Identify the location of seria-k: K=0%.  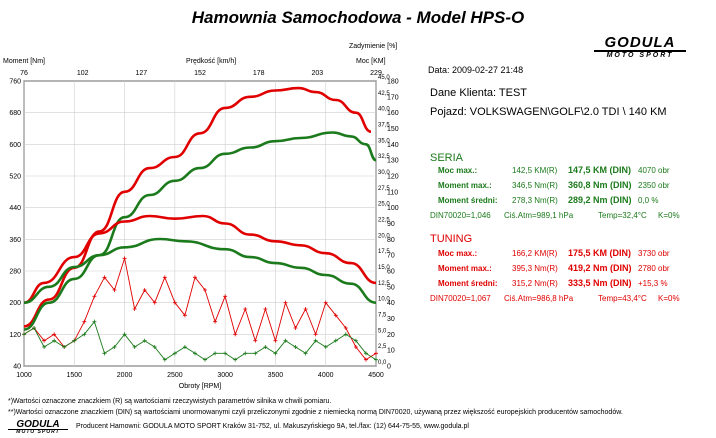
(669, 215).